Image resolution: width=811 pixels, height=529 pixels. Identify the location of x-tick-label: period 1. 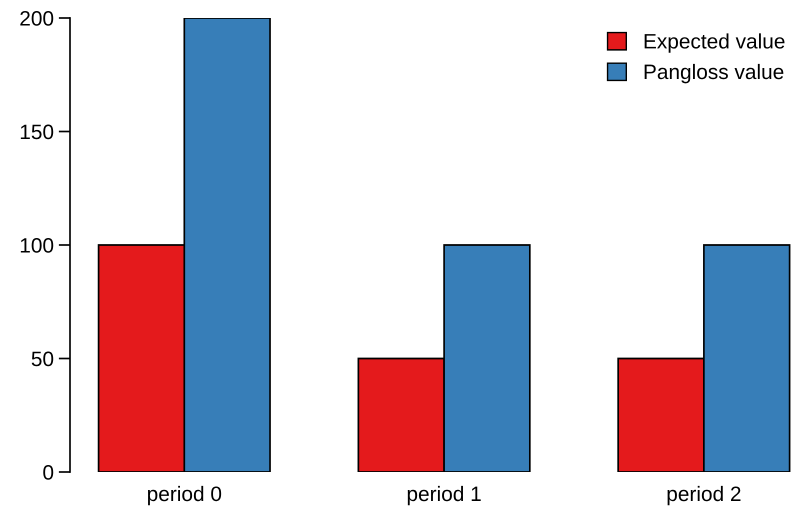
(444, 496).